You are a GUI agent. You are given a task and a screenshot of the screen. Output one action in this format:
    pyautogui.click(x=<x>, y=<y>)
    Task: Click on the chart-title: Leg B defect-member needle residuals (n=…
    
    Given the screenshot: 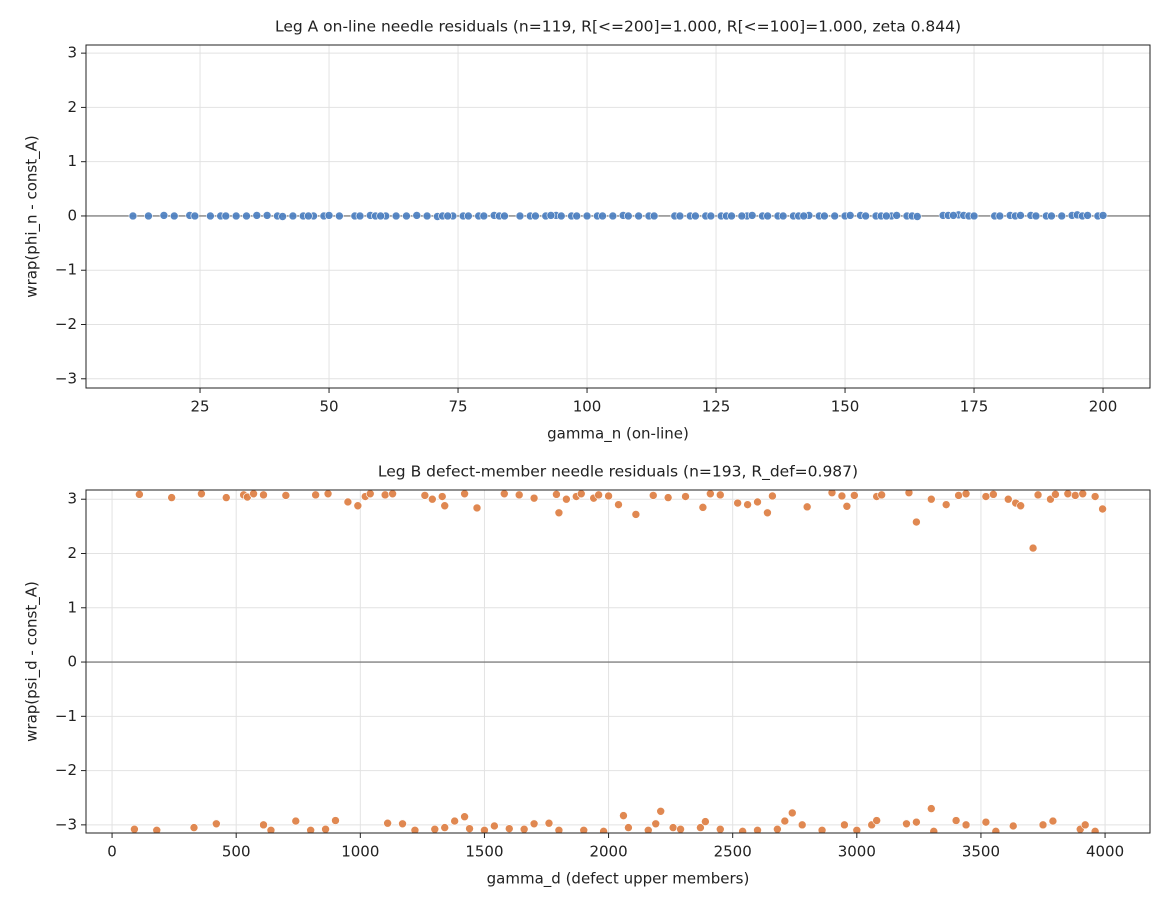 What is the action you would take?
    pyautogui.click(x=618, y=472)
    